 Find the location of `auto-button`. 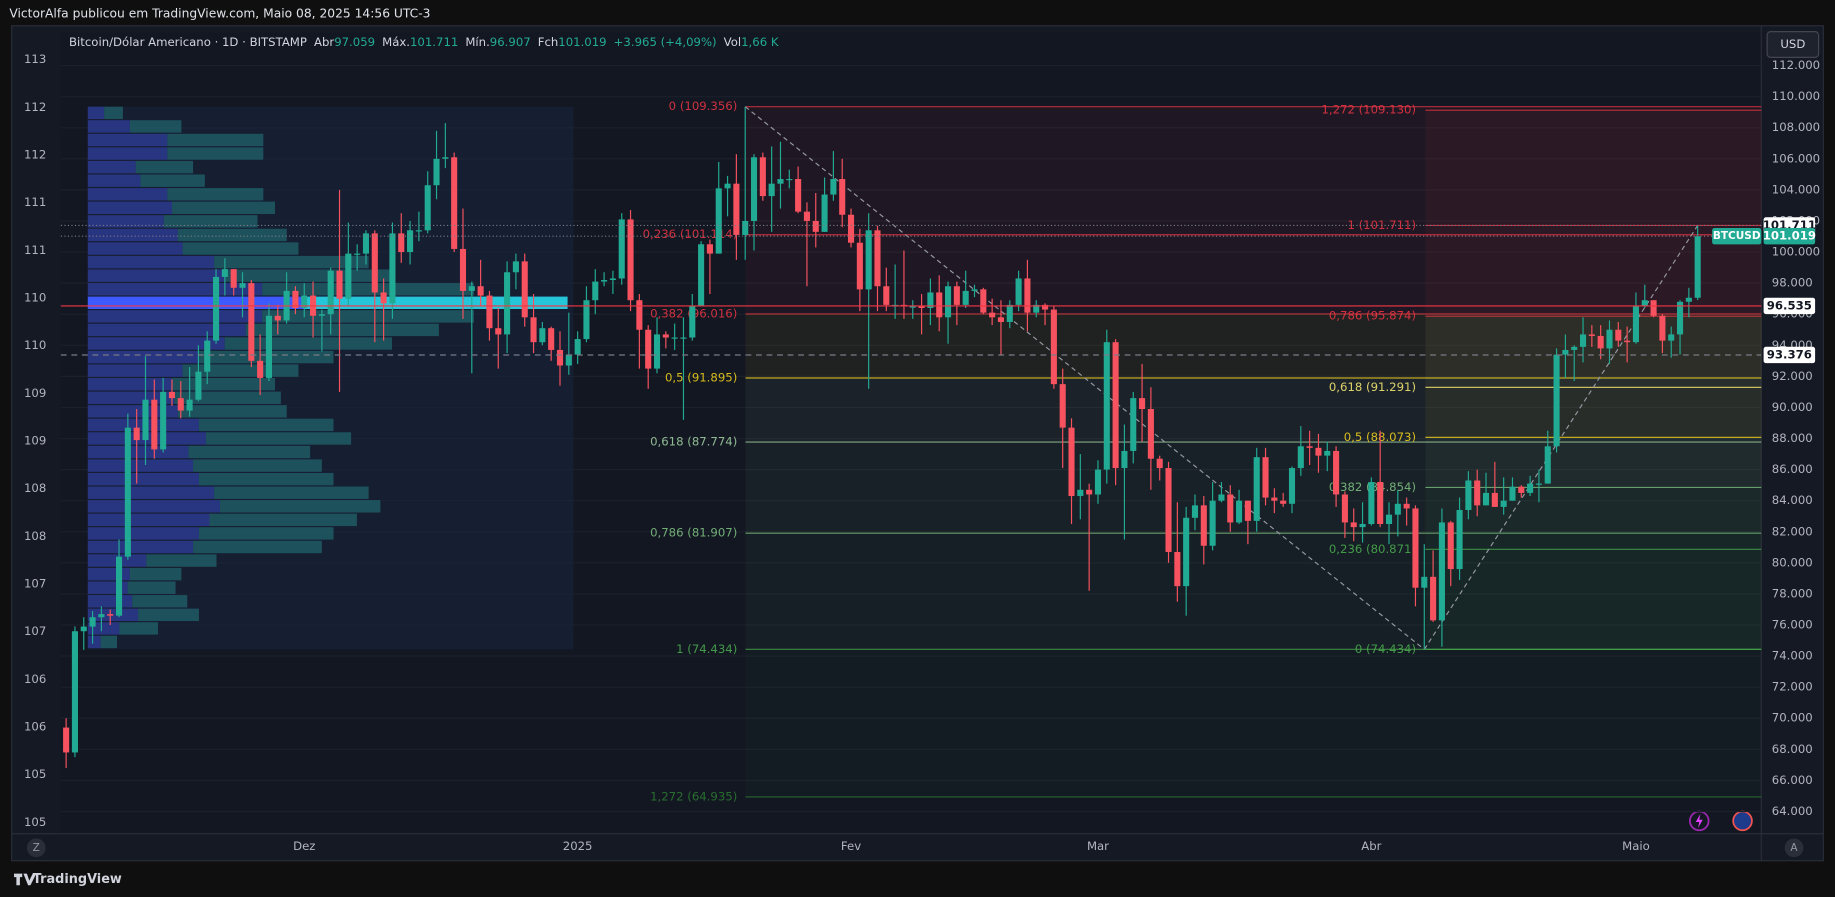

auto-button is located at coordinates (1794, 848).